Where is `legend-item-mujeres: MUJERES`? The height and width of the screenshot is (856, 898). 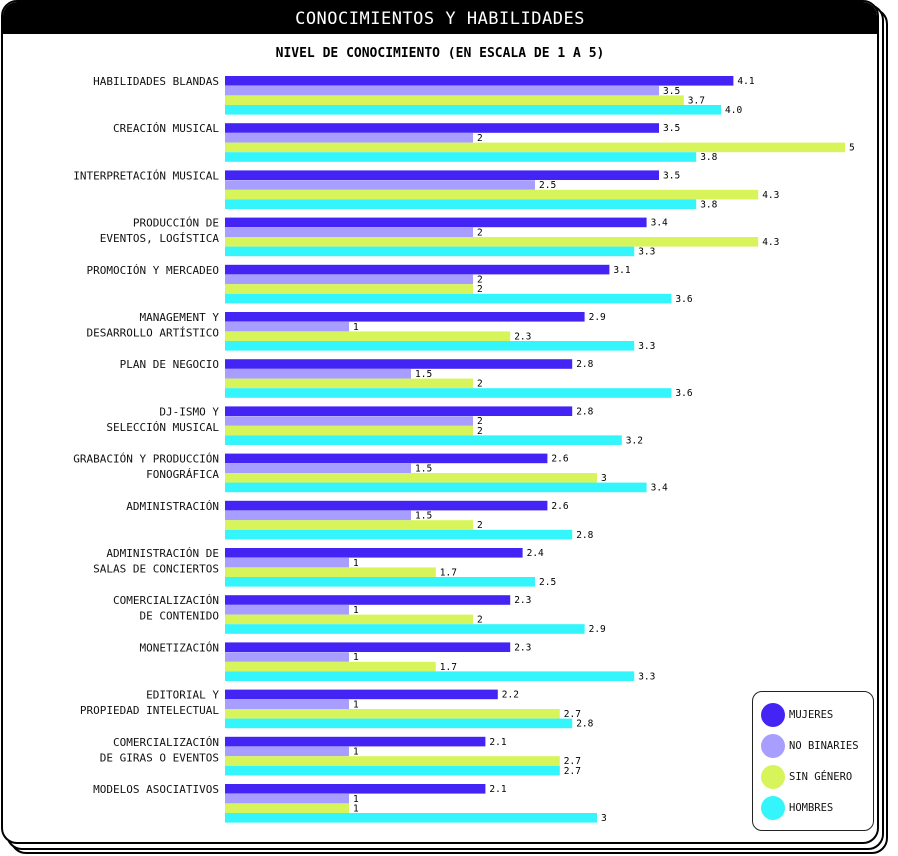 legend-item-mujeres: MUJERES is located at coordinates (797, 715).